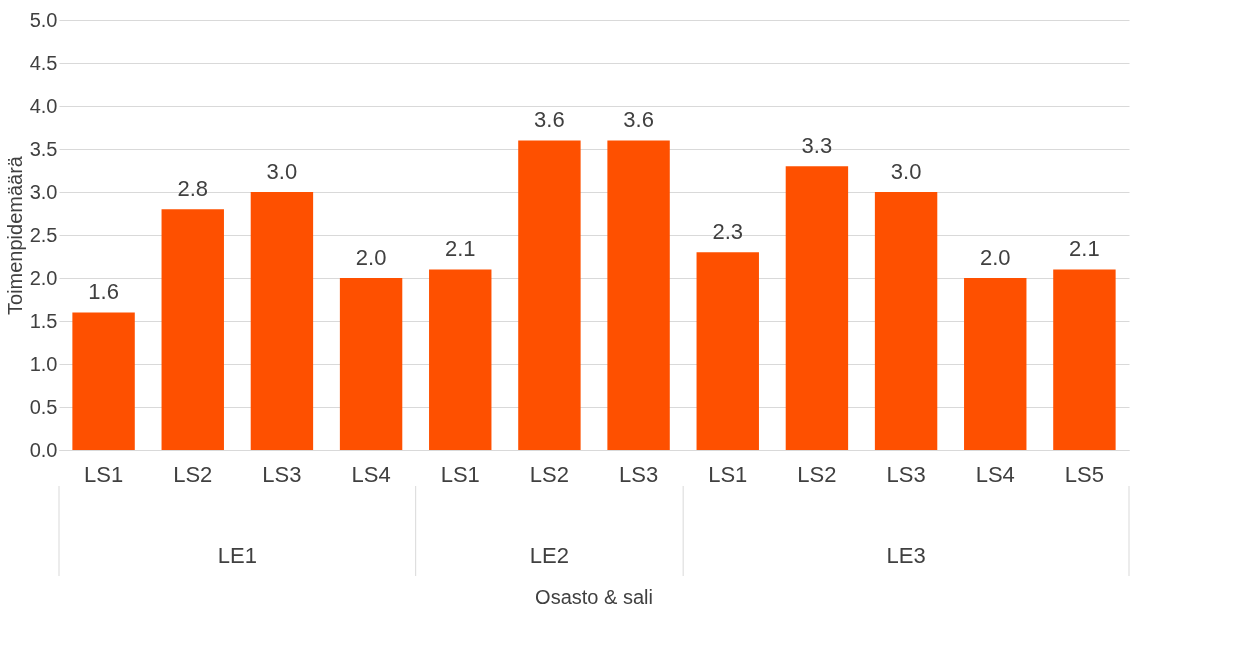 The width and height of the screenshot is (1235, 651). Describe the element at coordinates (817, 146) in the screenshot. I see `data-label: 3.3` at that location.